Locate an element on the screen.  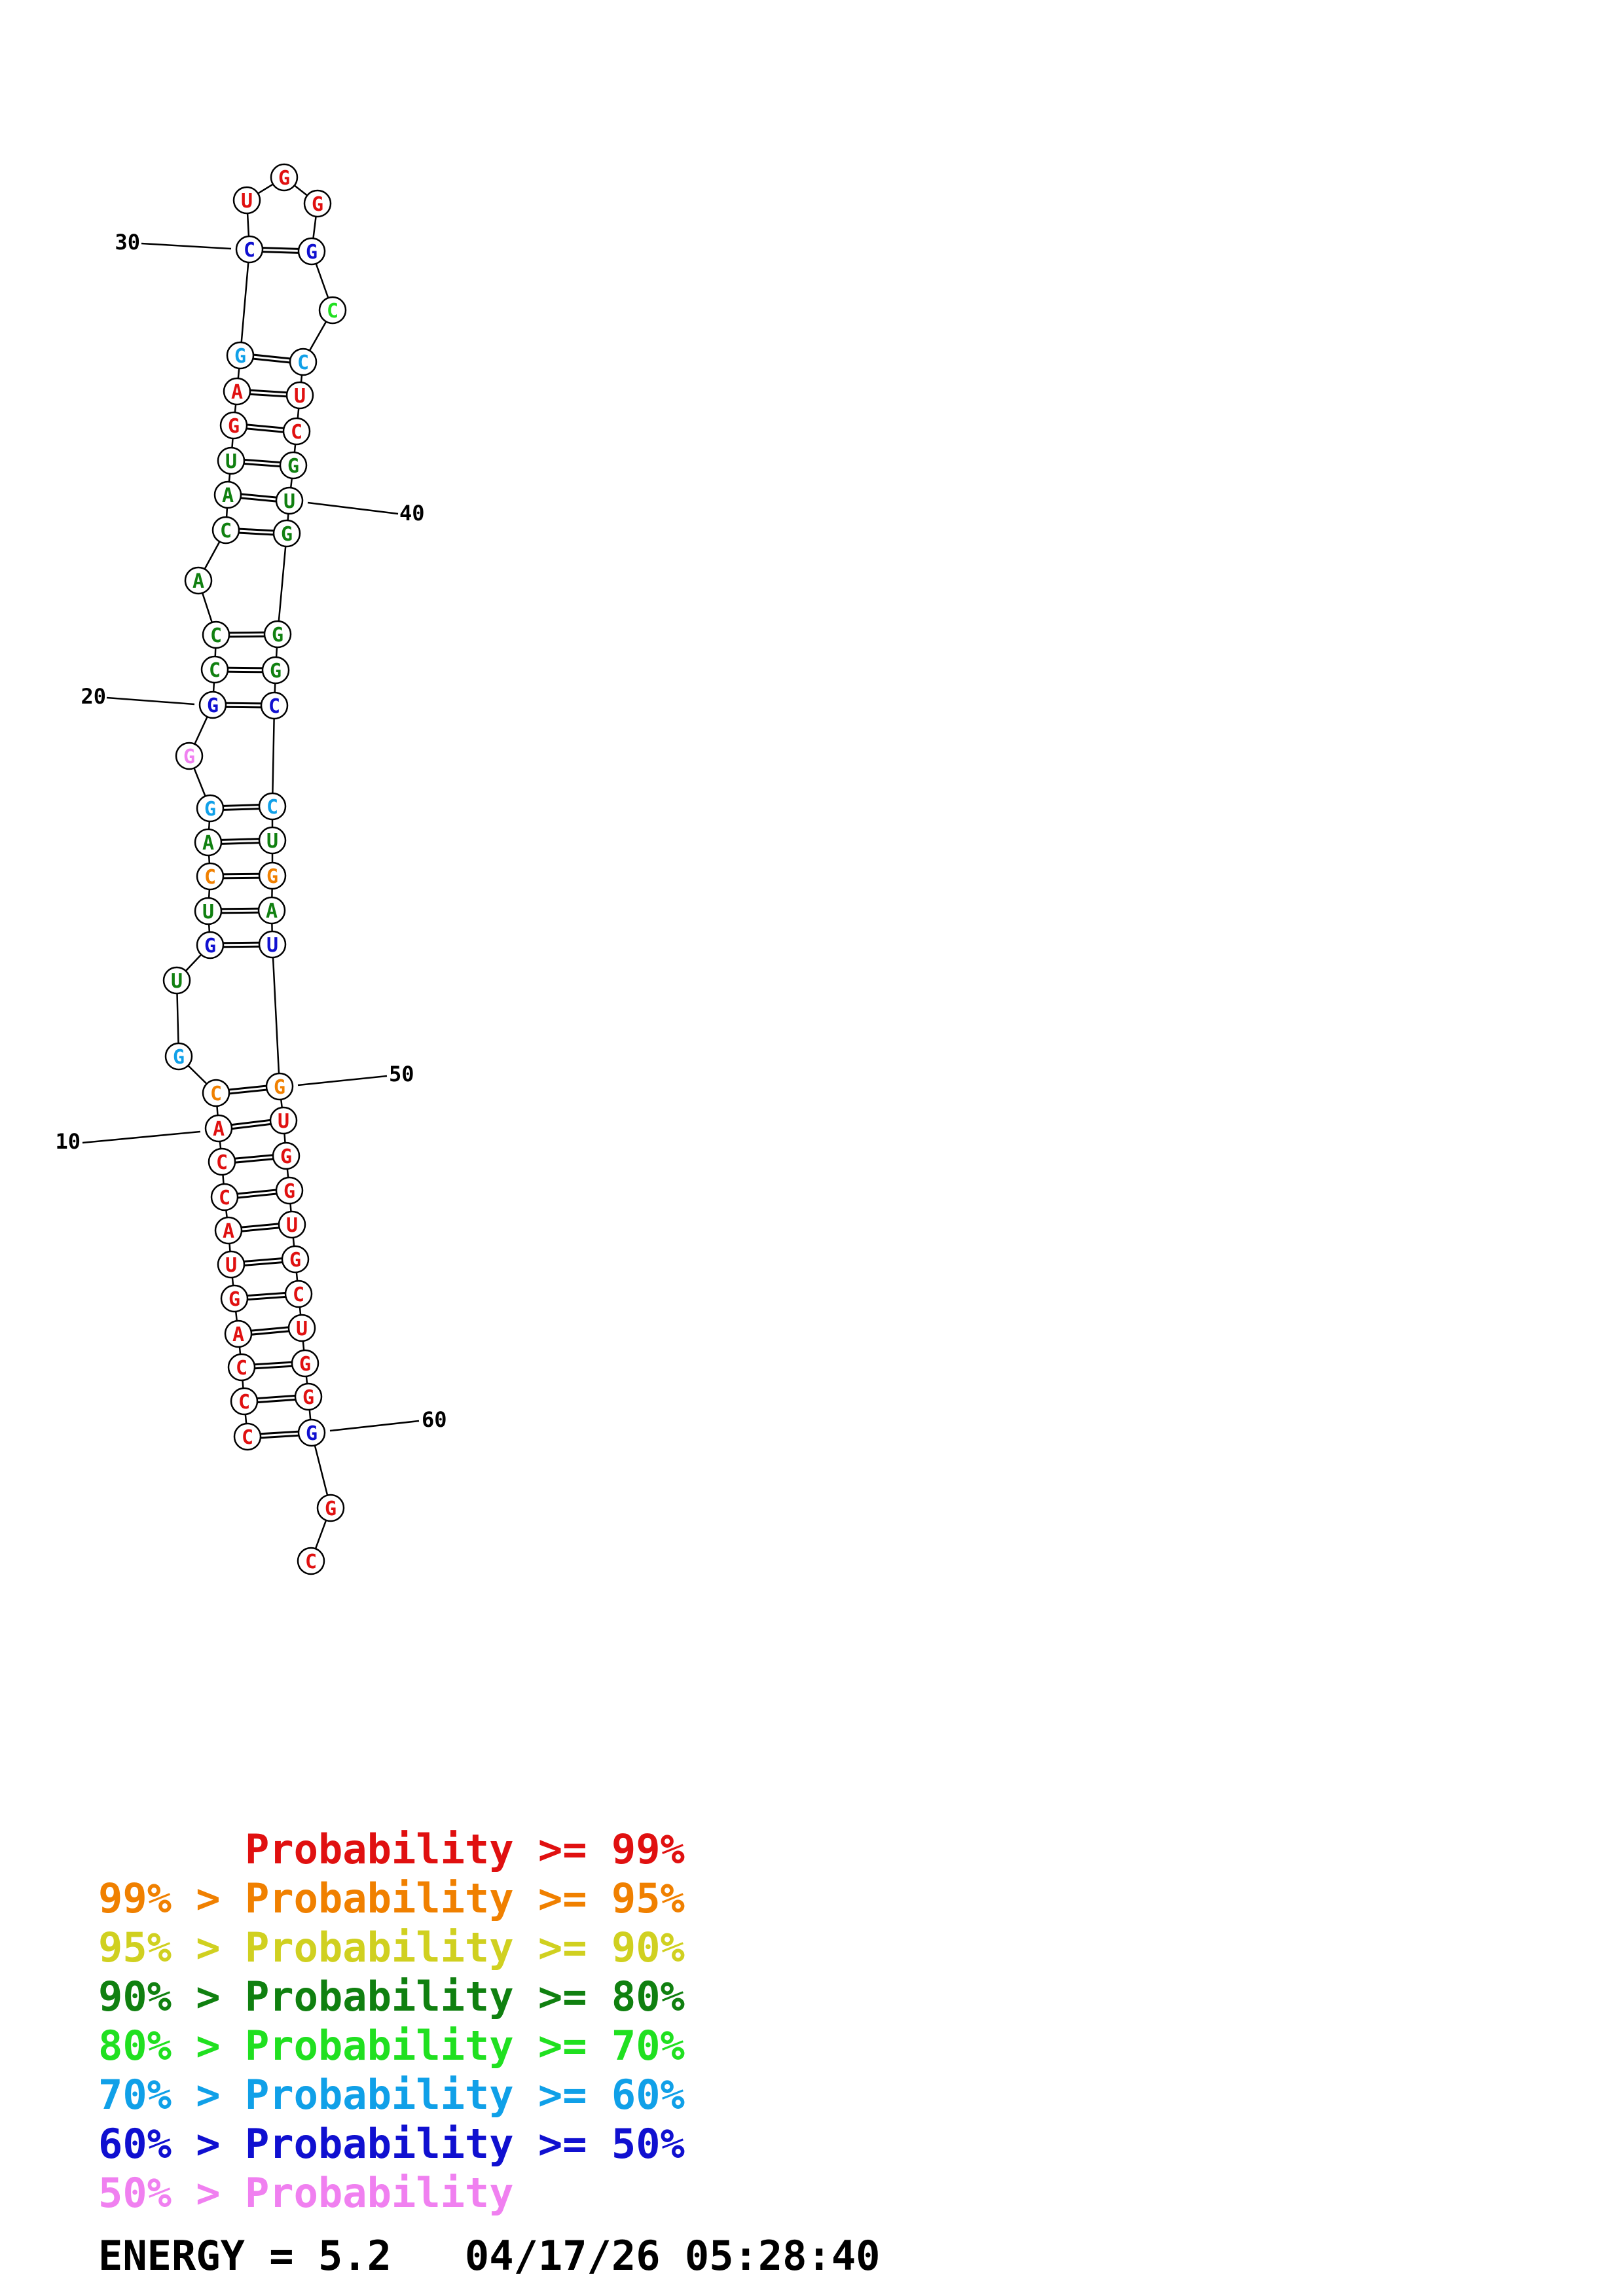
legend-row: 70% > Probability >= 60% is located at coordinates (391, 2095).